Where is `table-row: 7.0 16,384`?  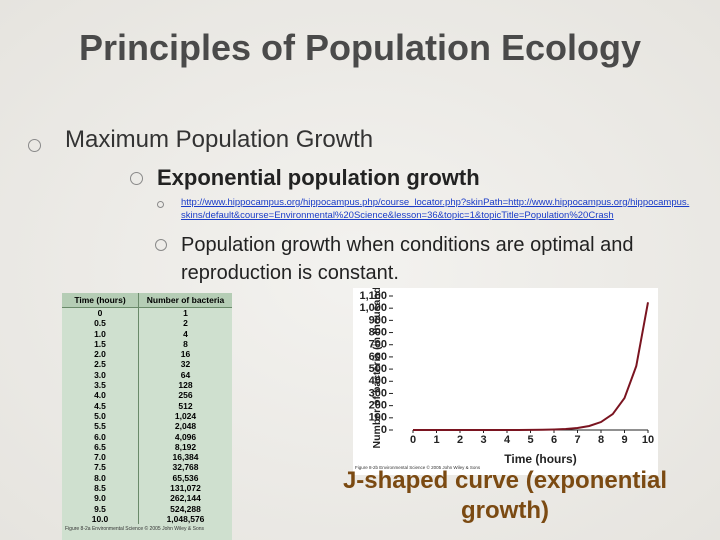
table-row: 7.0 16,384 is located at coordinates (147, 457).